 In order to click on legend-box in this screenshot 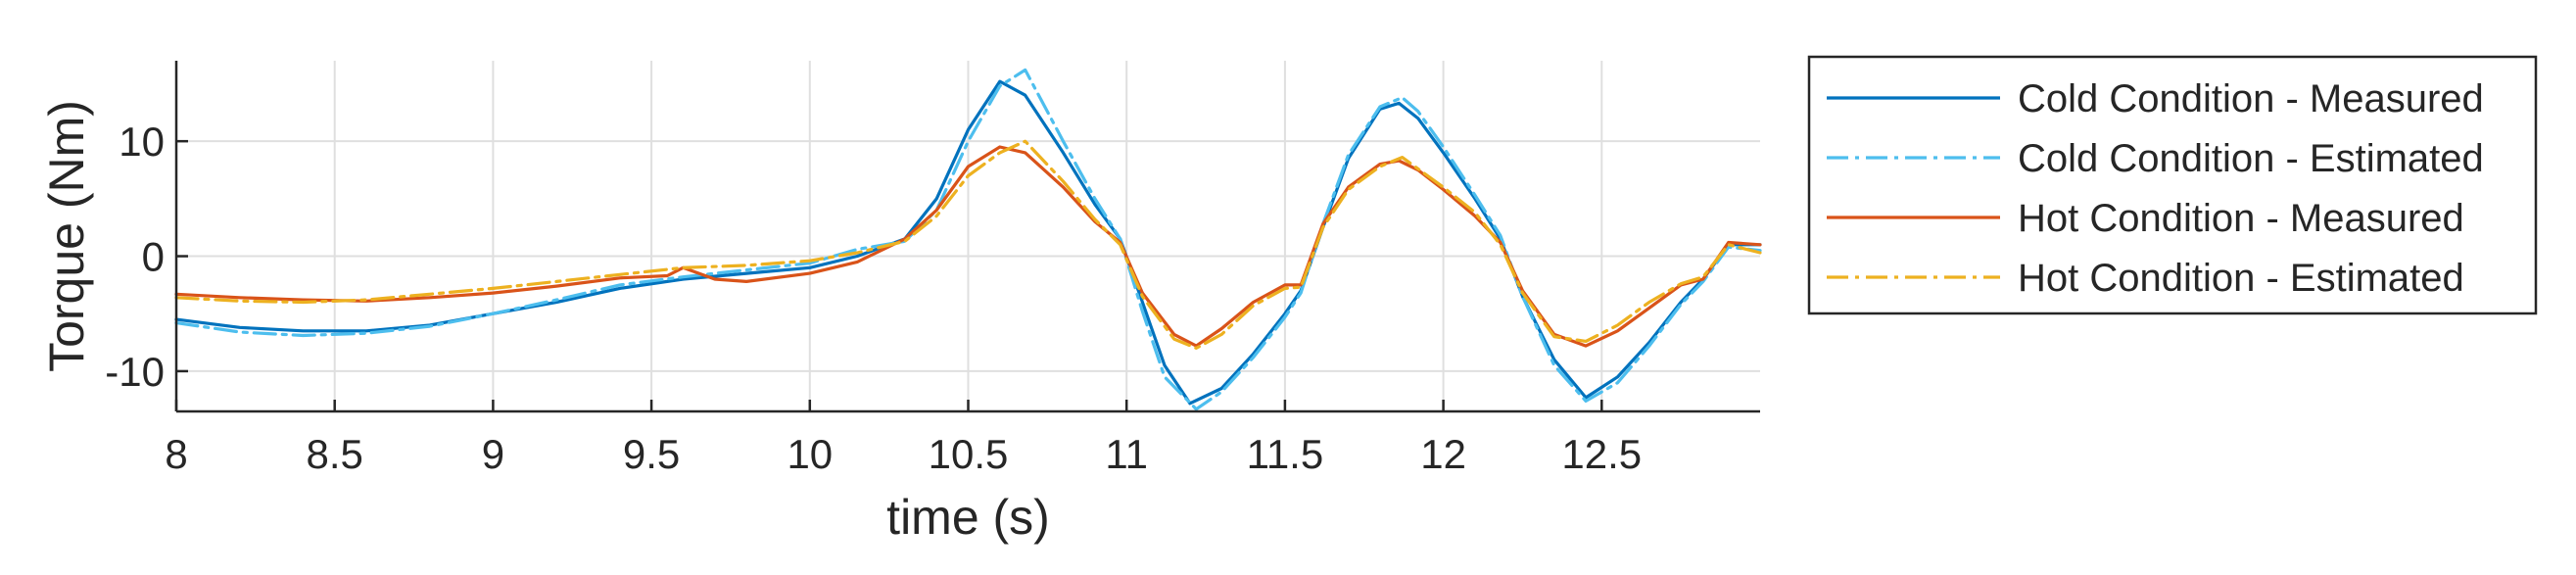, I will do `click(2172, 185)`.